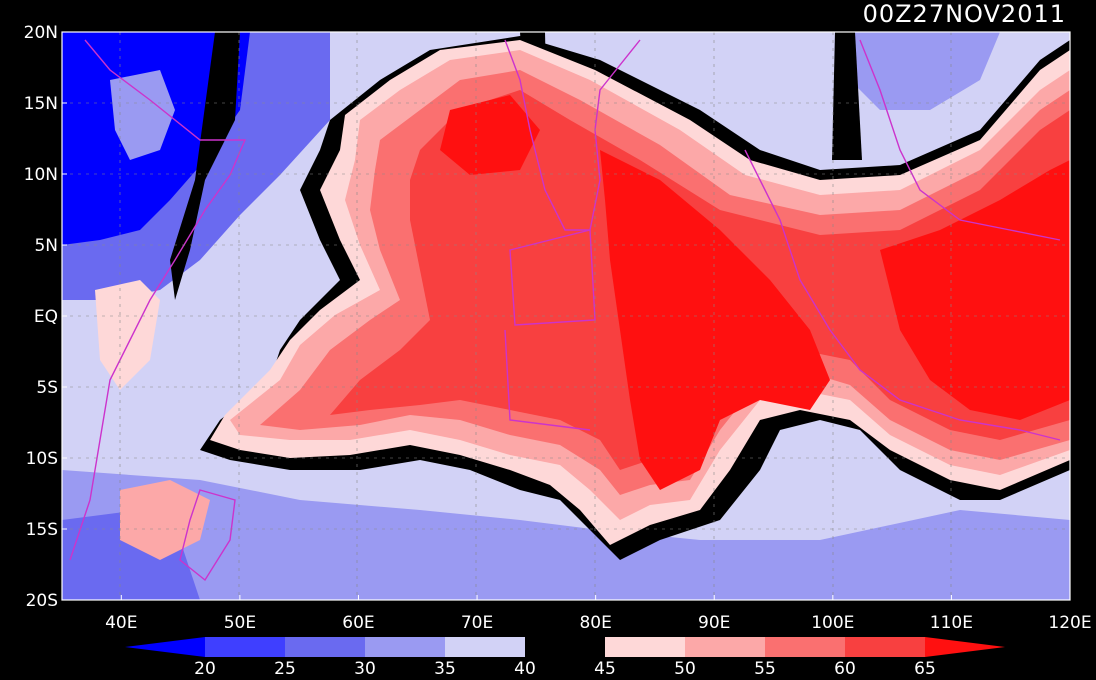  Describe the element at coordinates (42, 530) in the screenshot. I see `lat-label: 15S` at that location.